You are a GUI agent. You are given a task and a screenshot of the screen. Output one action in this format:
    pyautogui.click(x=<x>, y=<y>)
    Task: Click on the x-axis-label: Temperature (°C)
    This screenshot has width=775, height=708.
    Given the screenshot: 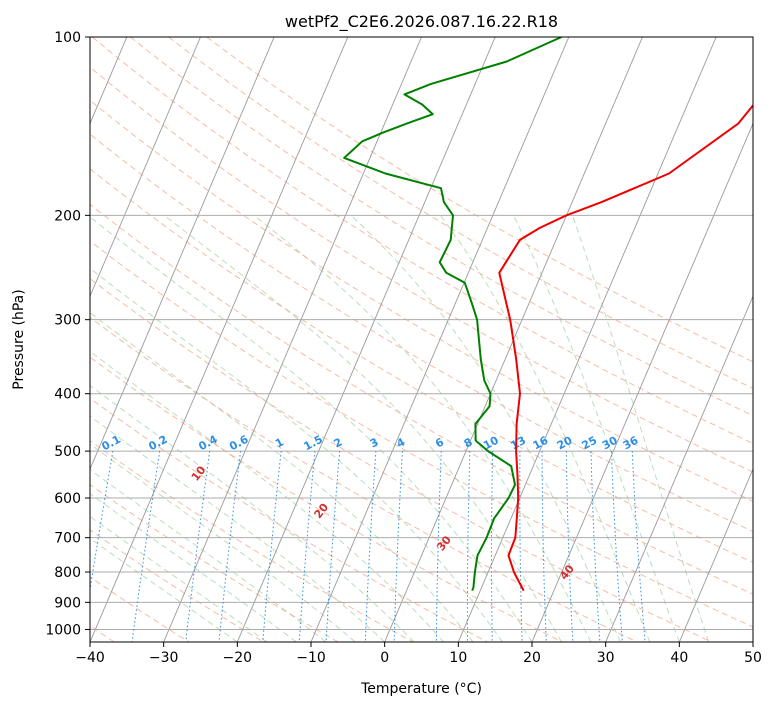 What is the action you would take?
    pyautogui.click(x=421, y=689)
    